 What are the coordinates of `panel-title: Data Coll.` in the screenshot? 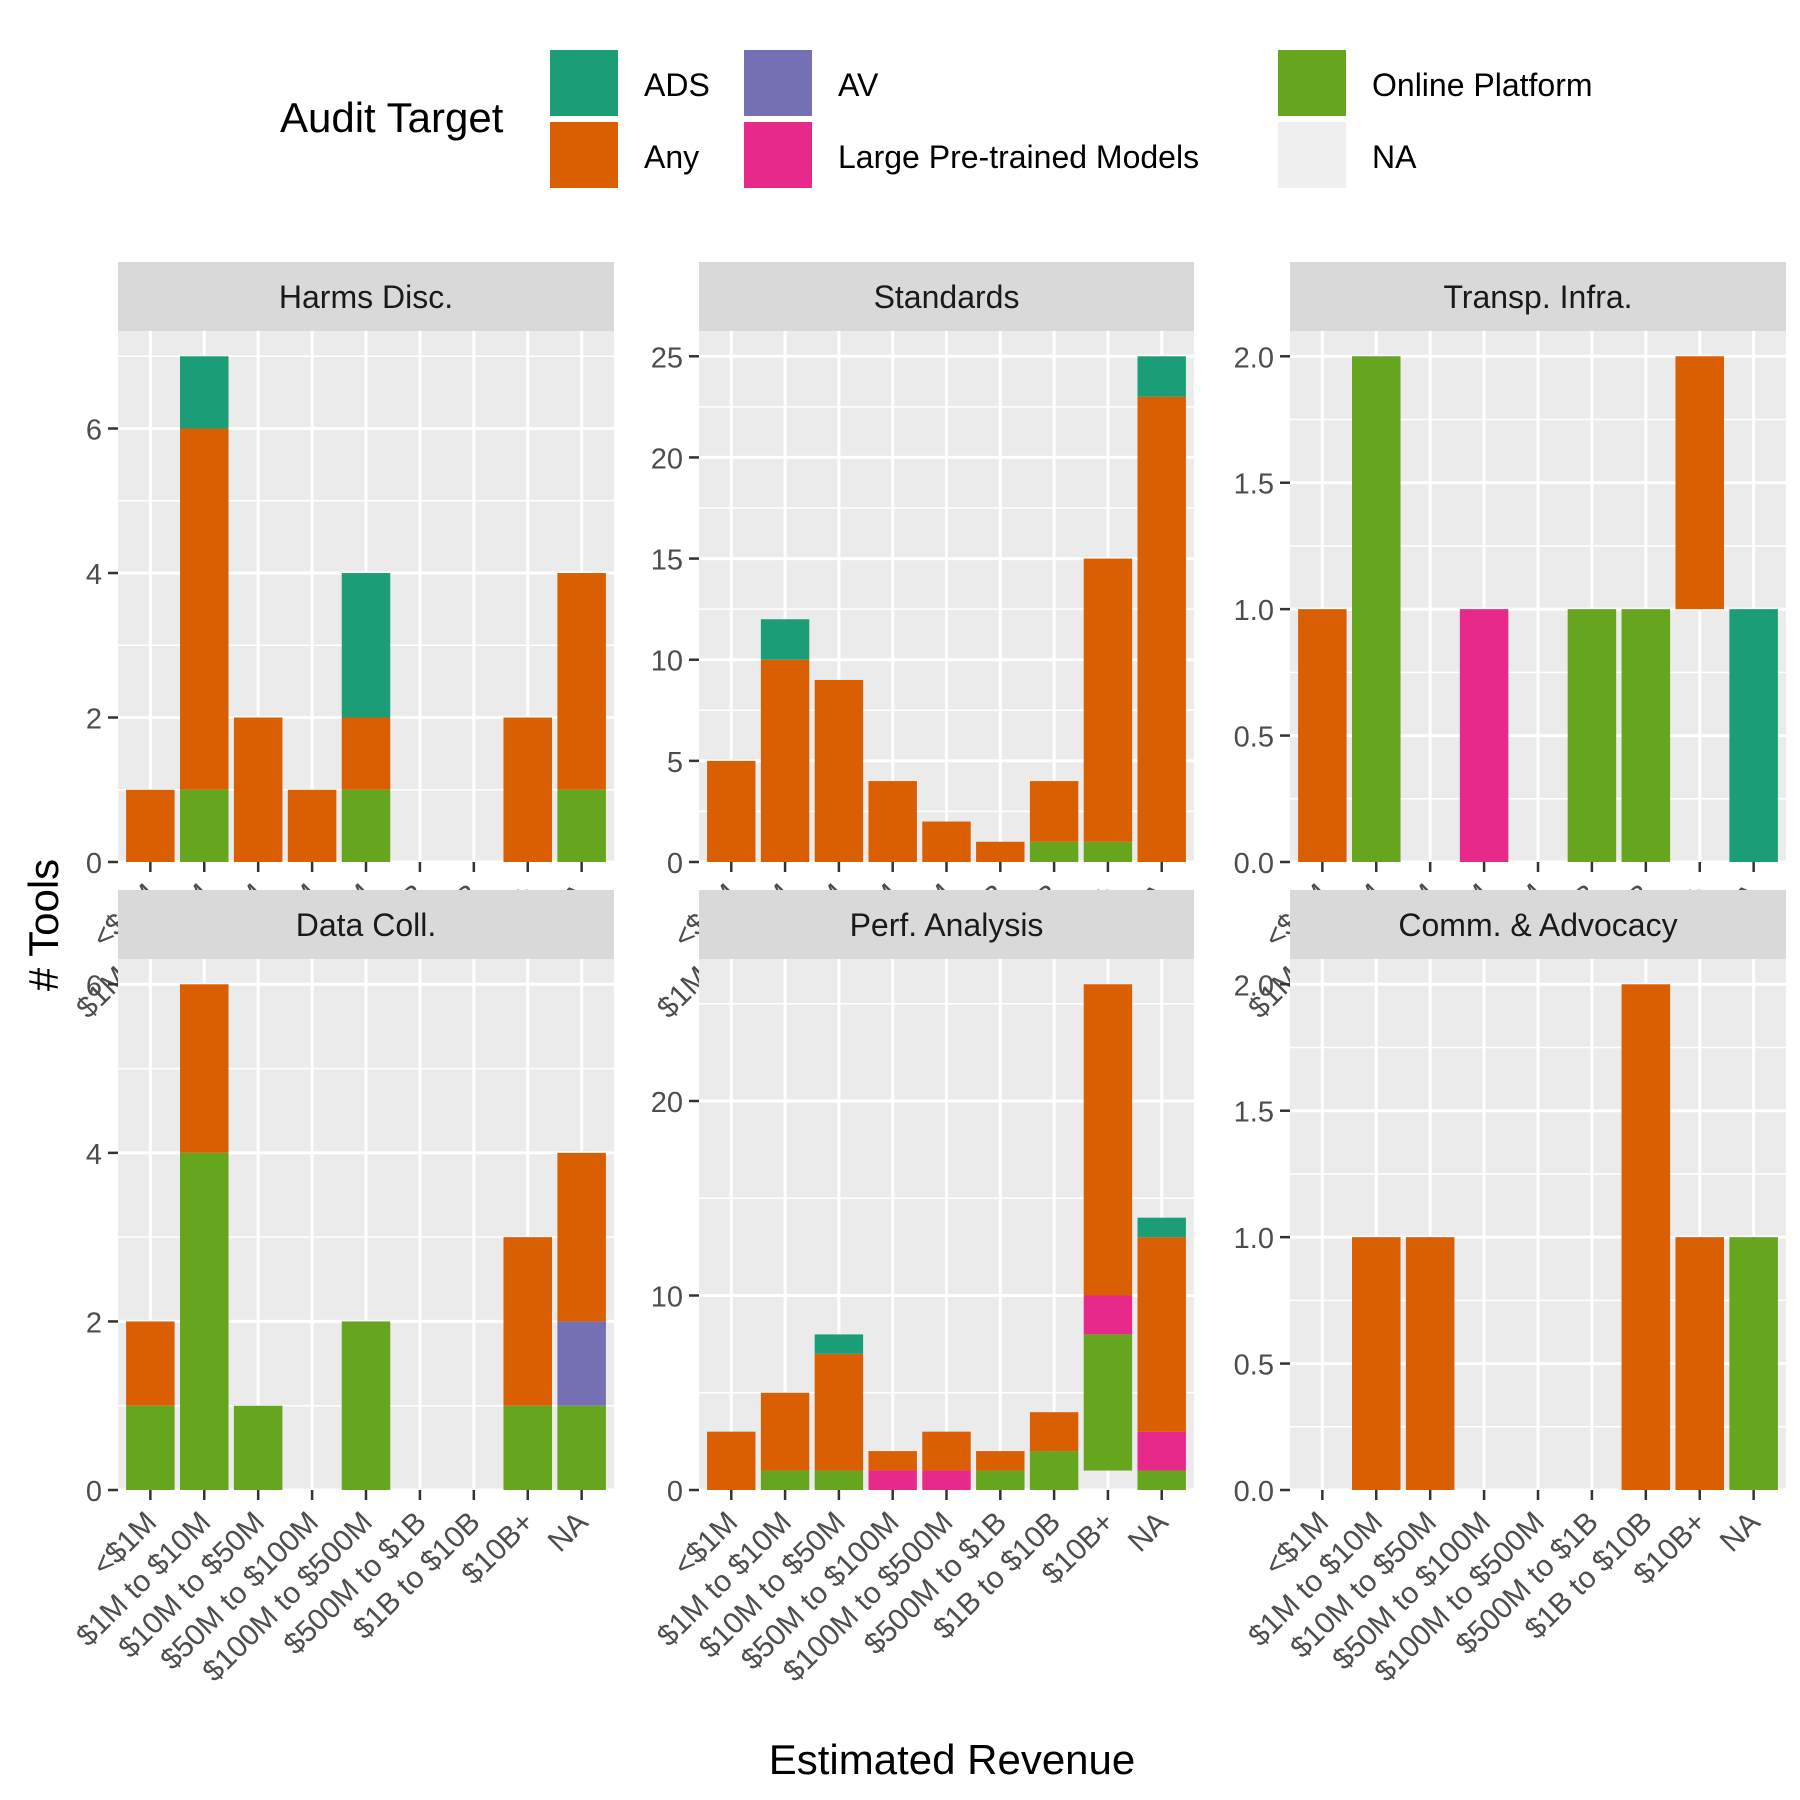 It's located at (366, 925).